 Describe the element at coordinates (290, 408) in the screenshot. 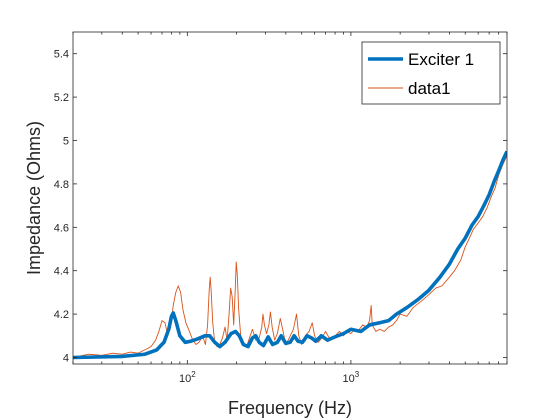

I see `x-axis-label: Frequency (Hz)` at that location.